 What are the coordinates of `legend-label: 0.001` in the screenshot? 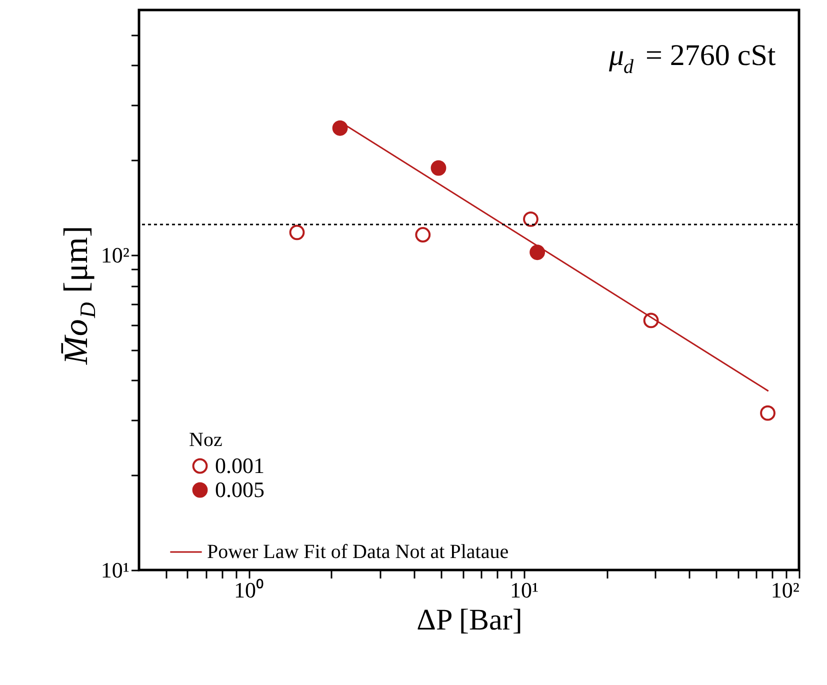 It's located at (239, 465).